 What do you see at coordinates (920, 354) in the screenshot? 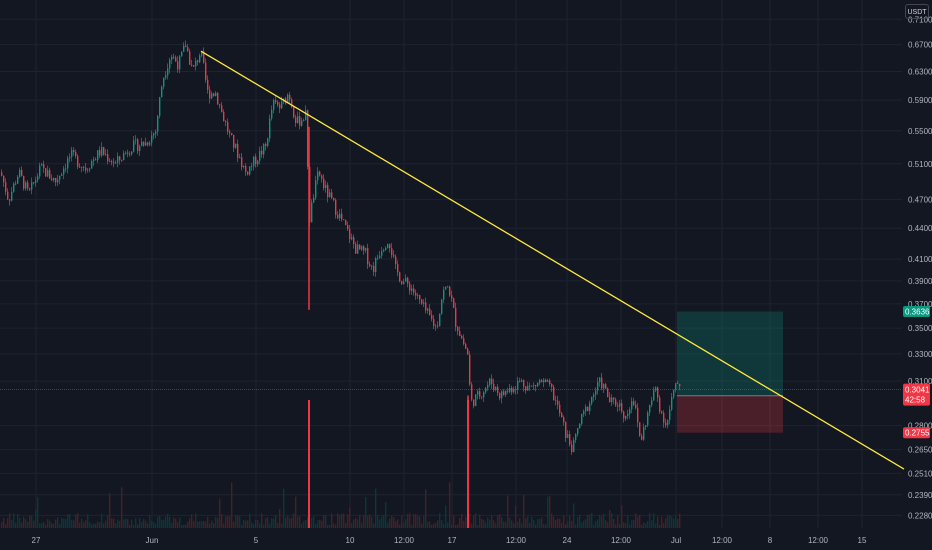
I see `price-tick-label: 0.3300` at bounding box center [920, 354].